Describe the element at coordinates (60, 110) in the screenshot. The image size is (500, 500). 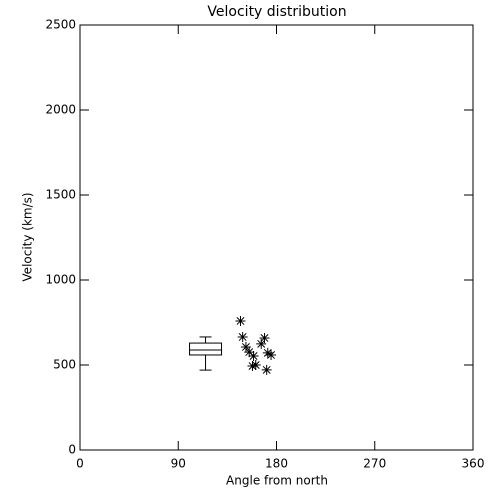
I see `y-tick-label: 2000` at that location.